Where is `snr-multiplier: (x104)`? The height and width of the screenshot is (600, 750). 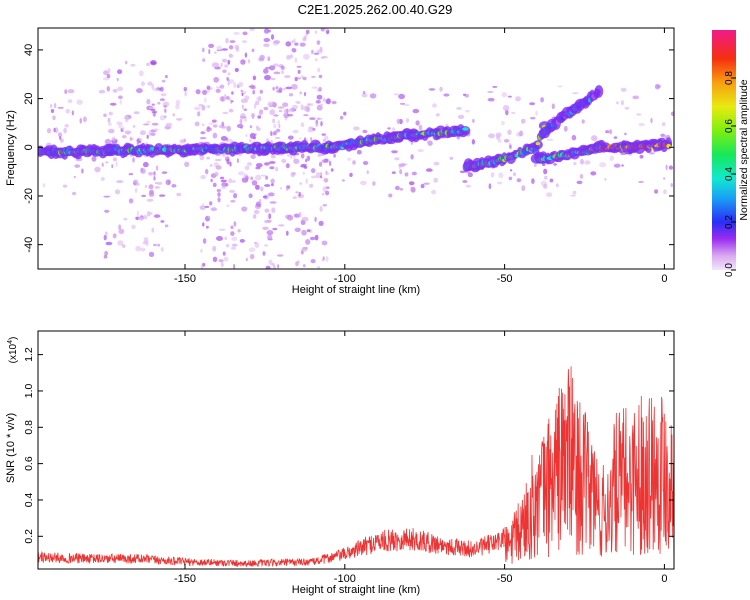 snr-multiplier: (x104) is located at coordinates (13, 350).